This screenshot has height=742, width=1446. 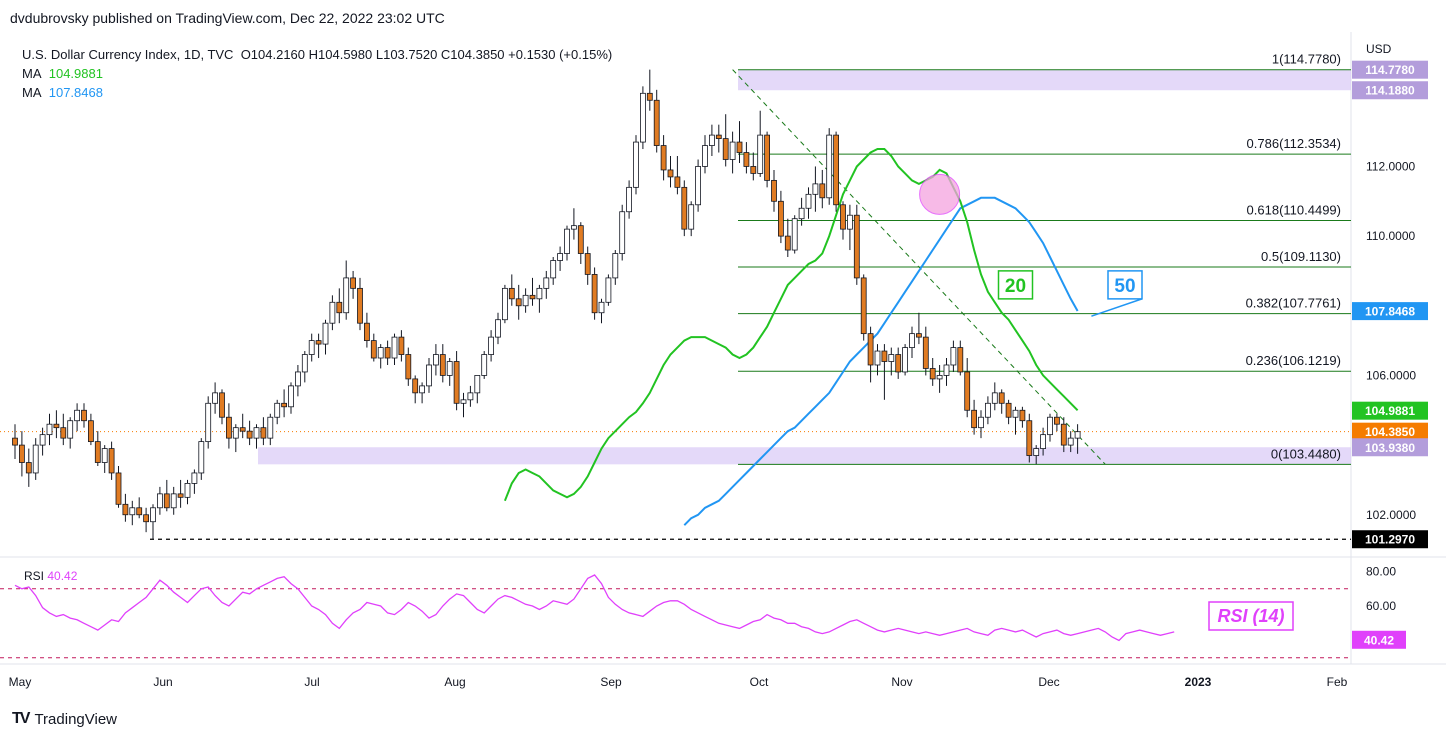 I want to click on legend-ma1-row: MA 104.9881, so click(x=317, y=73).